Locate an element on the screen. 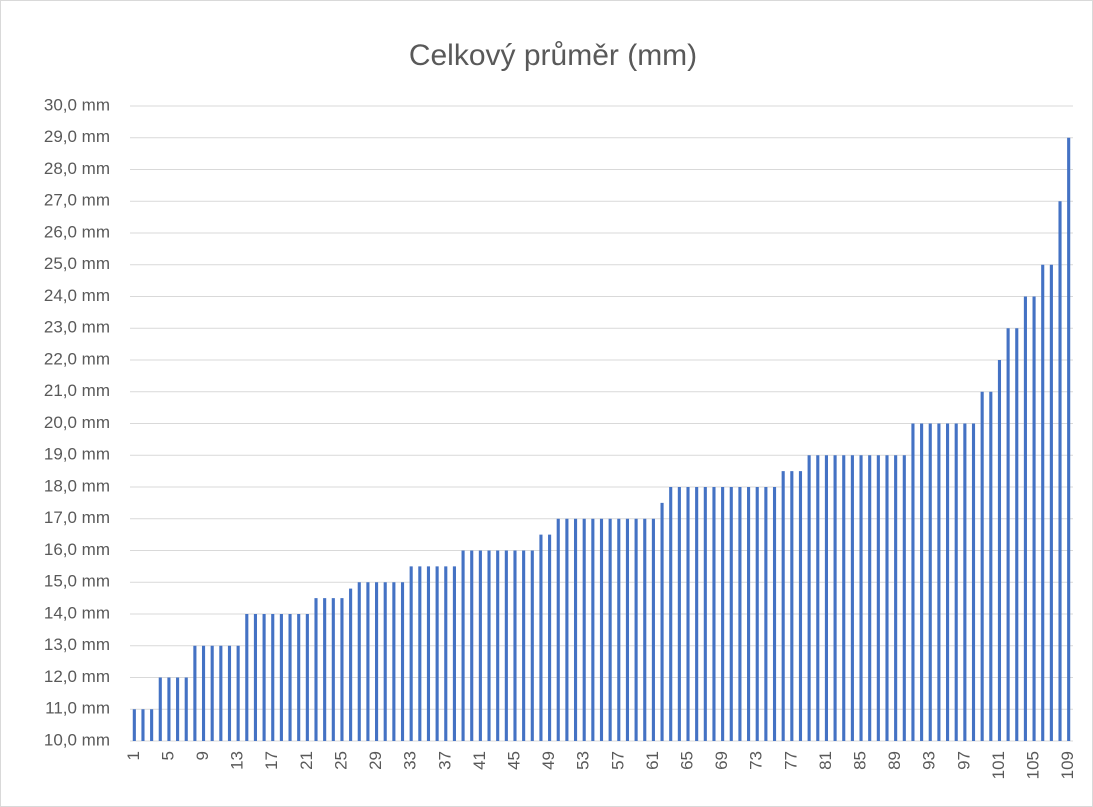 Image resolution: width=1093 pixels, height=807 pixels. y-tick-label: 26,0 mm is located at coordinates (77, 231).